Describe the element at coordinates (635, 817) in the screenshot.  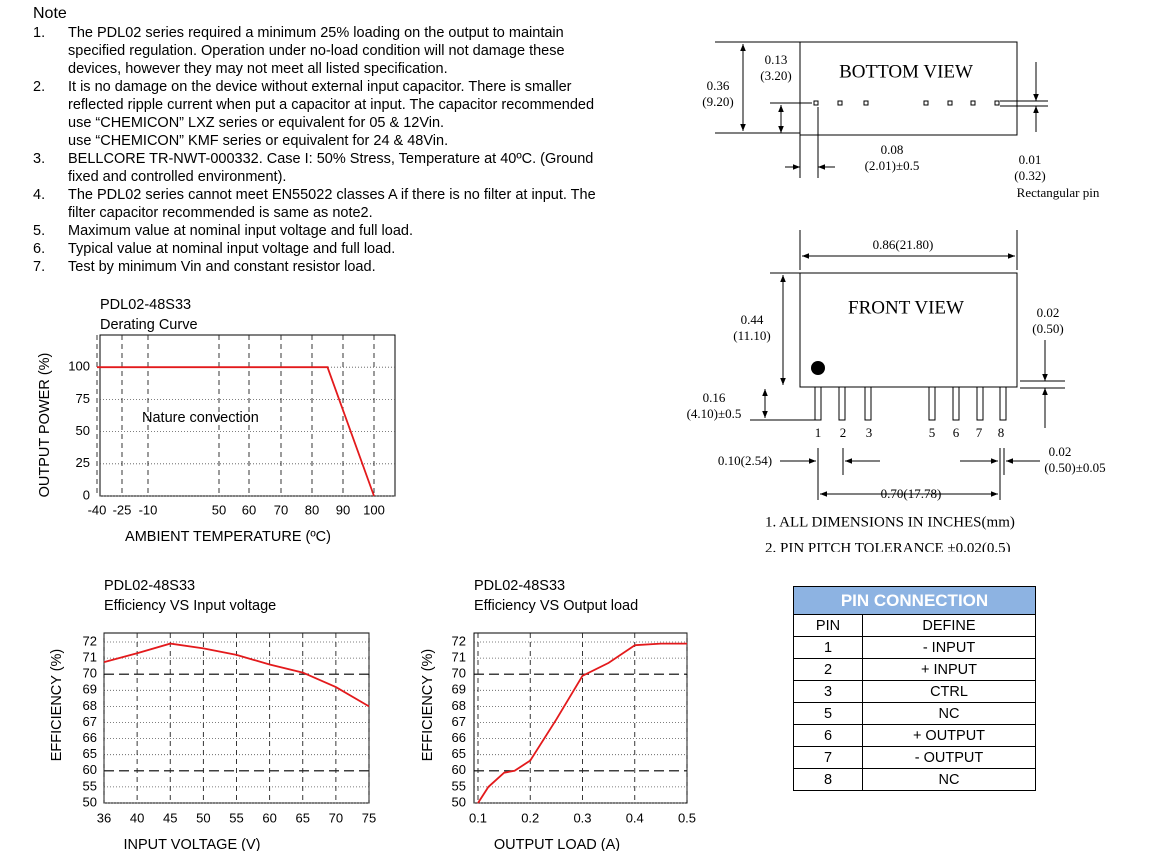
I see `x-tick-label: 0.4` at that location.